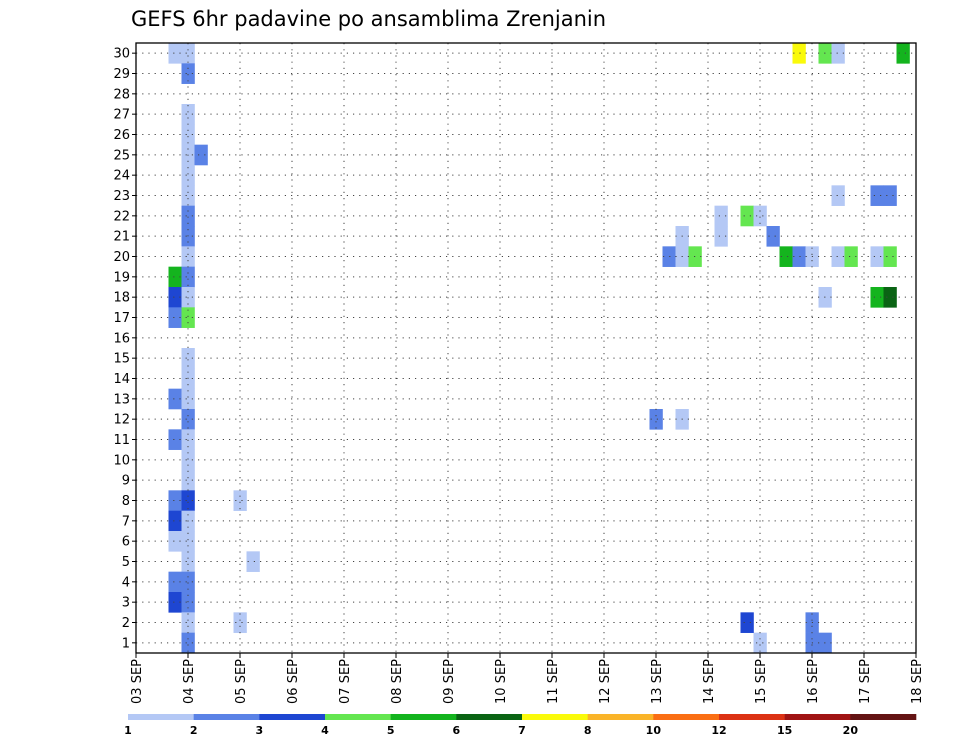 The width and height of the screenshot is (960, 742). I want to click on y-tick-label: 23, so click(121, 196).